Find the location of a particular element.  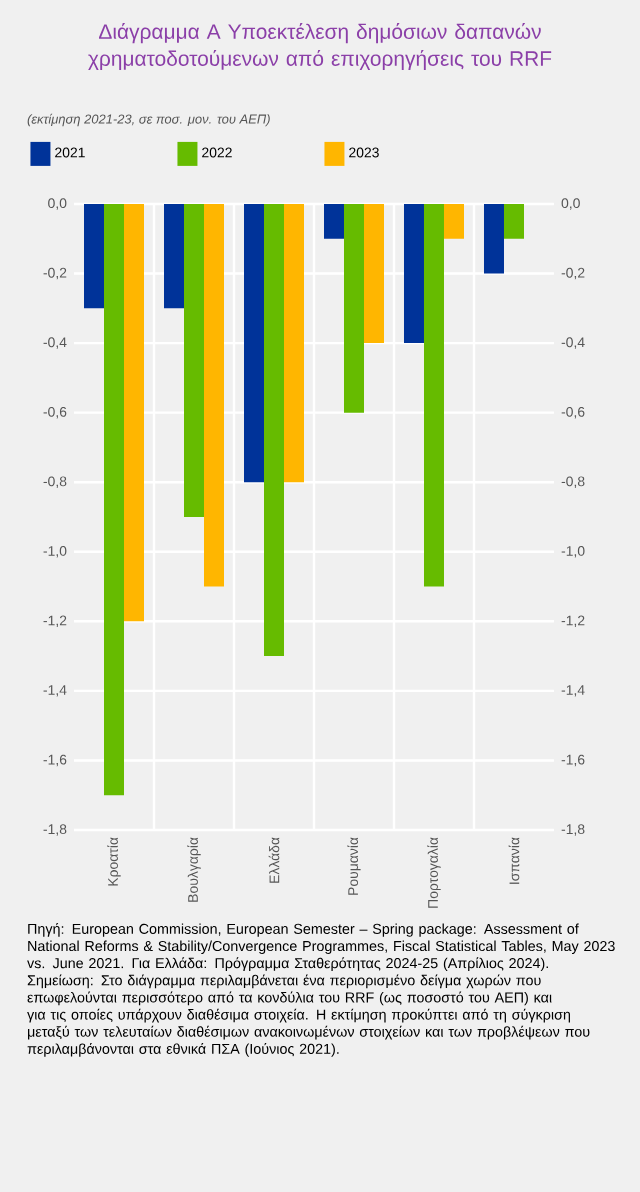

chart-title: Διάγραμμα Α Υποεκτέλεση δημόσιων δαπανών χρηματοδοτούμενων από επιχορηγήσεις του RRF is located at coordinates (320, 47).